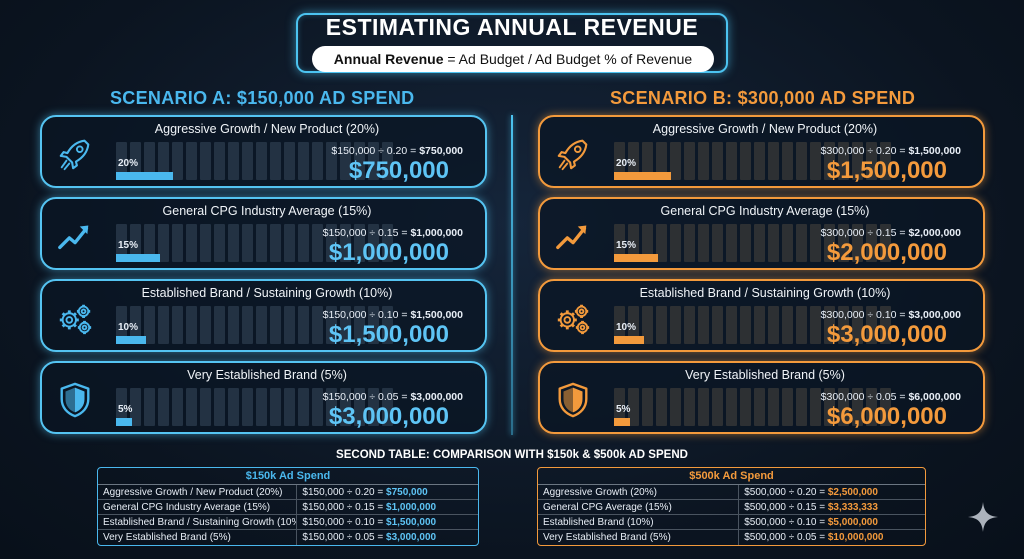 The width and height of the screenshot is (1024, 559). Describe the element at coordinates (254, 407) in the screenshot. I see `percent-bar: 5%` at that location.